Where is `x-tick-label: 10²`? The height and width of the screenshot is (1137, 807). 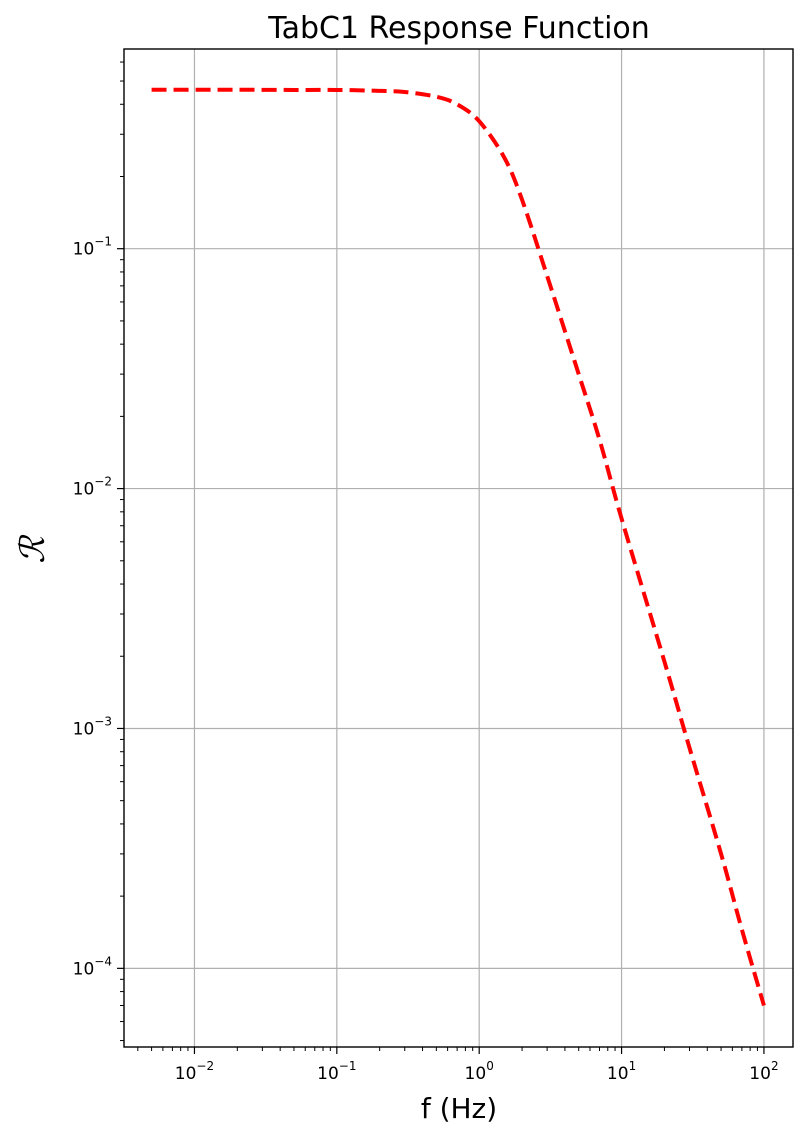 x-tick-label: 10² is located at coordinates (763, 1071).